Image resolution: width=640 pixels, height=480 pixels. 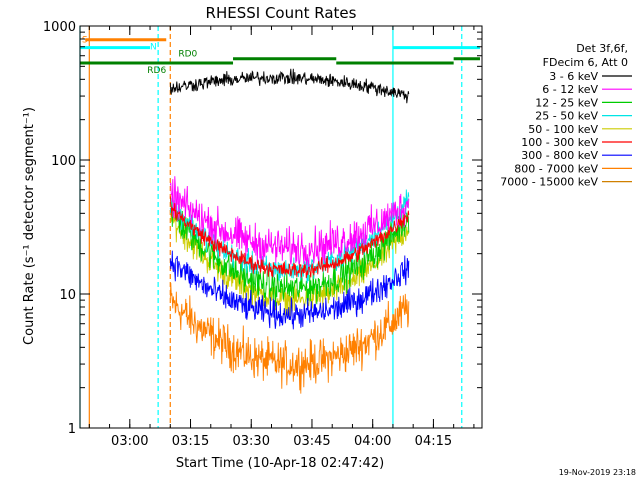 I want to click on x-tick-label-1: 03:15, so click(x=190, y=441).